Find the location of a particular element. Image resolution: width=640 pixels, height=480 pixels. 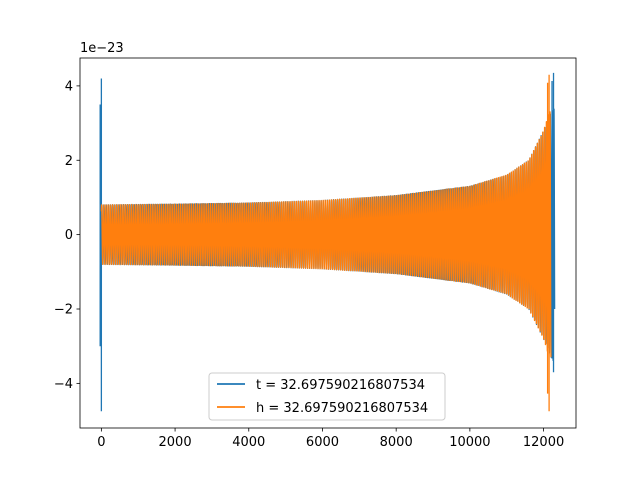

legend-label-h: h = 32.697590216807534 is located at coordinates (342, 408).